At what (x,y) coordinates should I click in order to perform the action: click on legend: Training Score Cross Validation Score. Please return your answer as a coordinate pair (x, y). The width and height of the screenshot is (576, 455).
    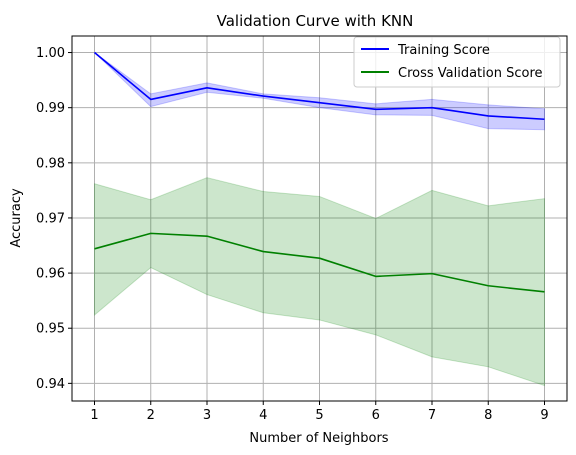
    Looking at the image, I should click on (457, 62).